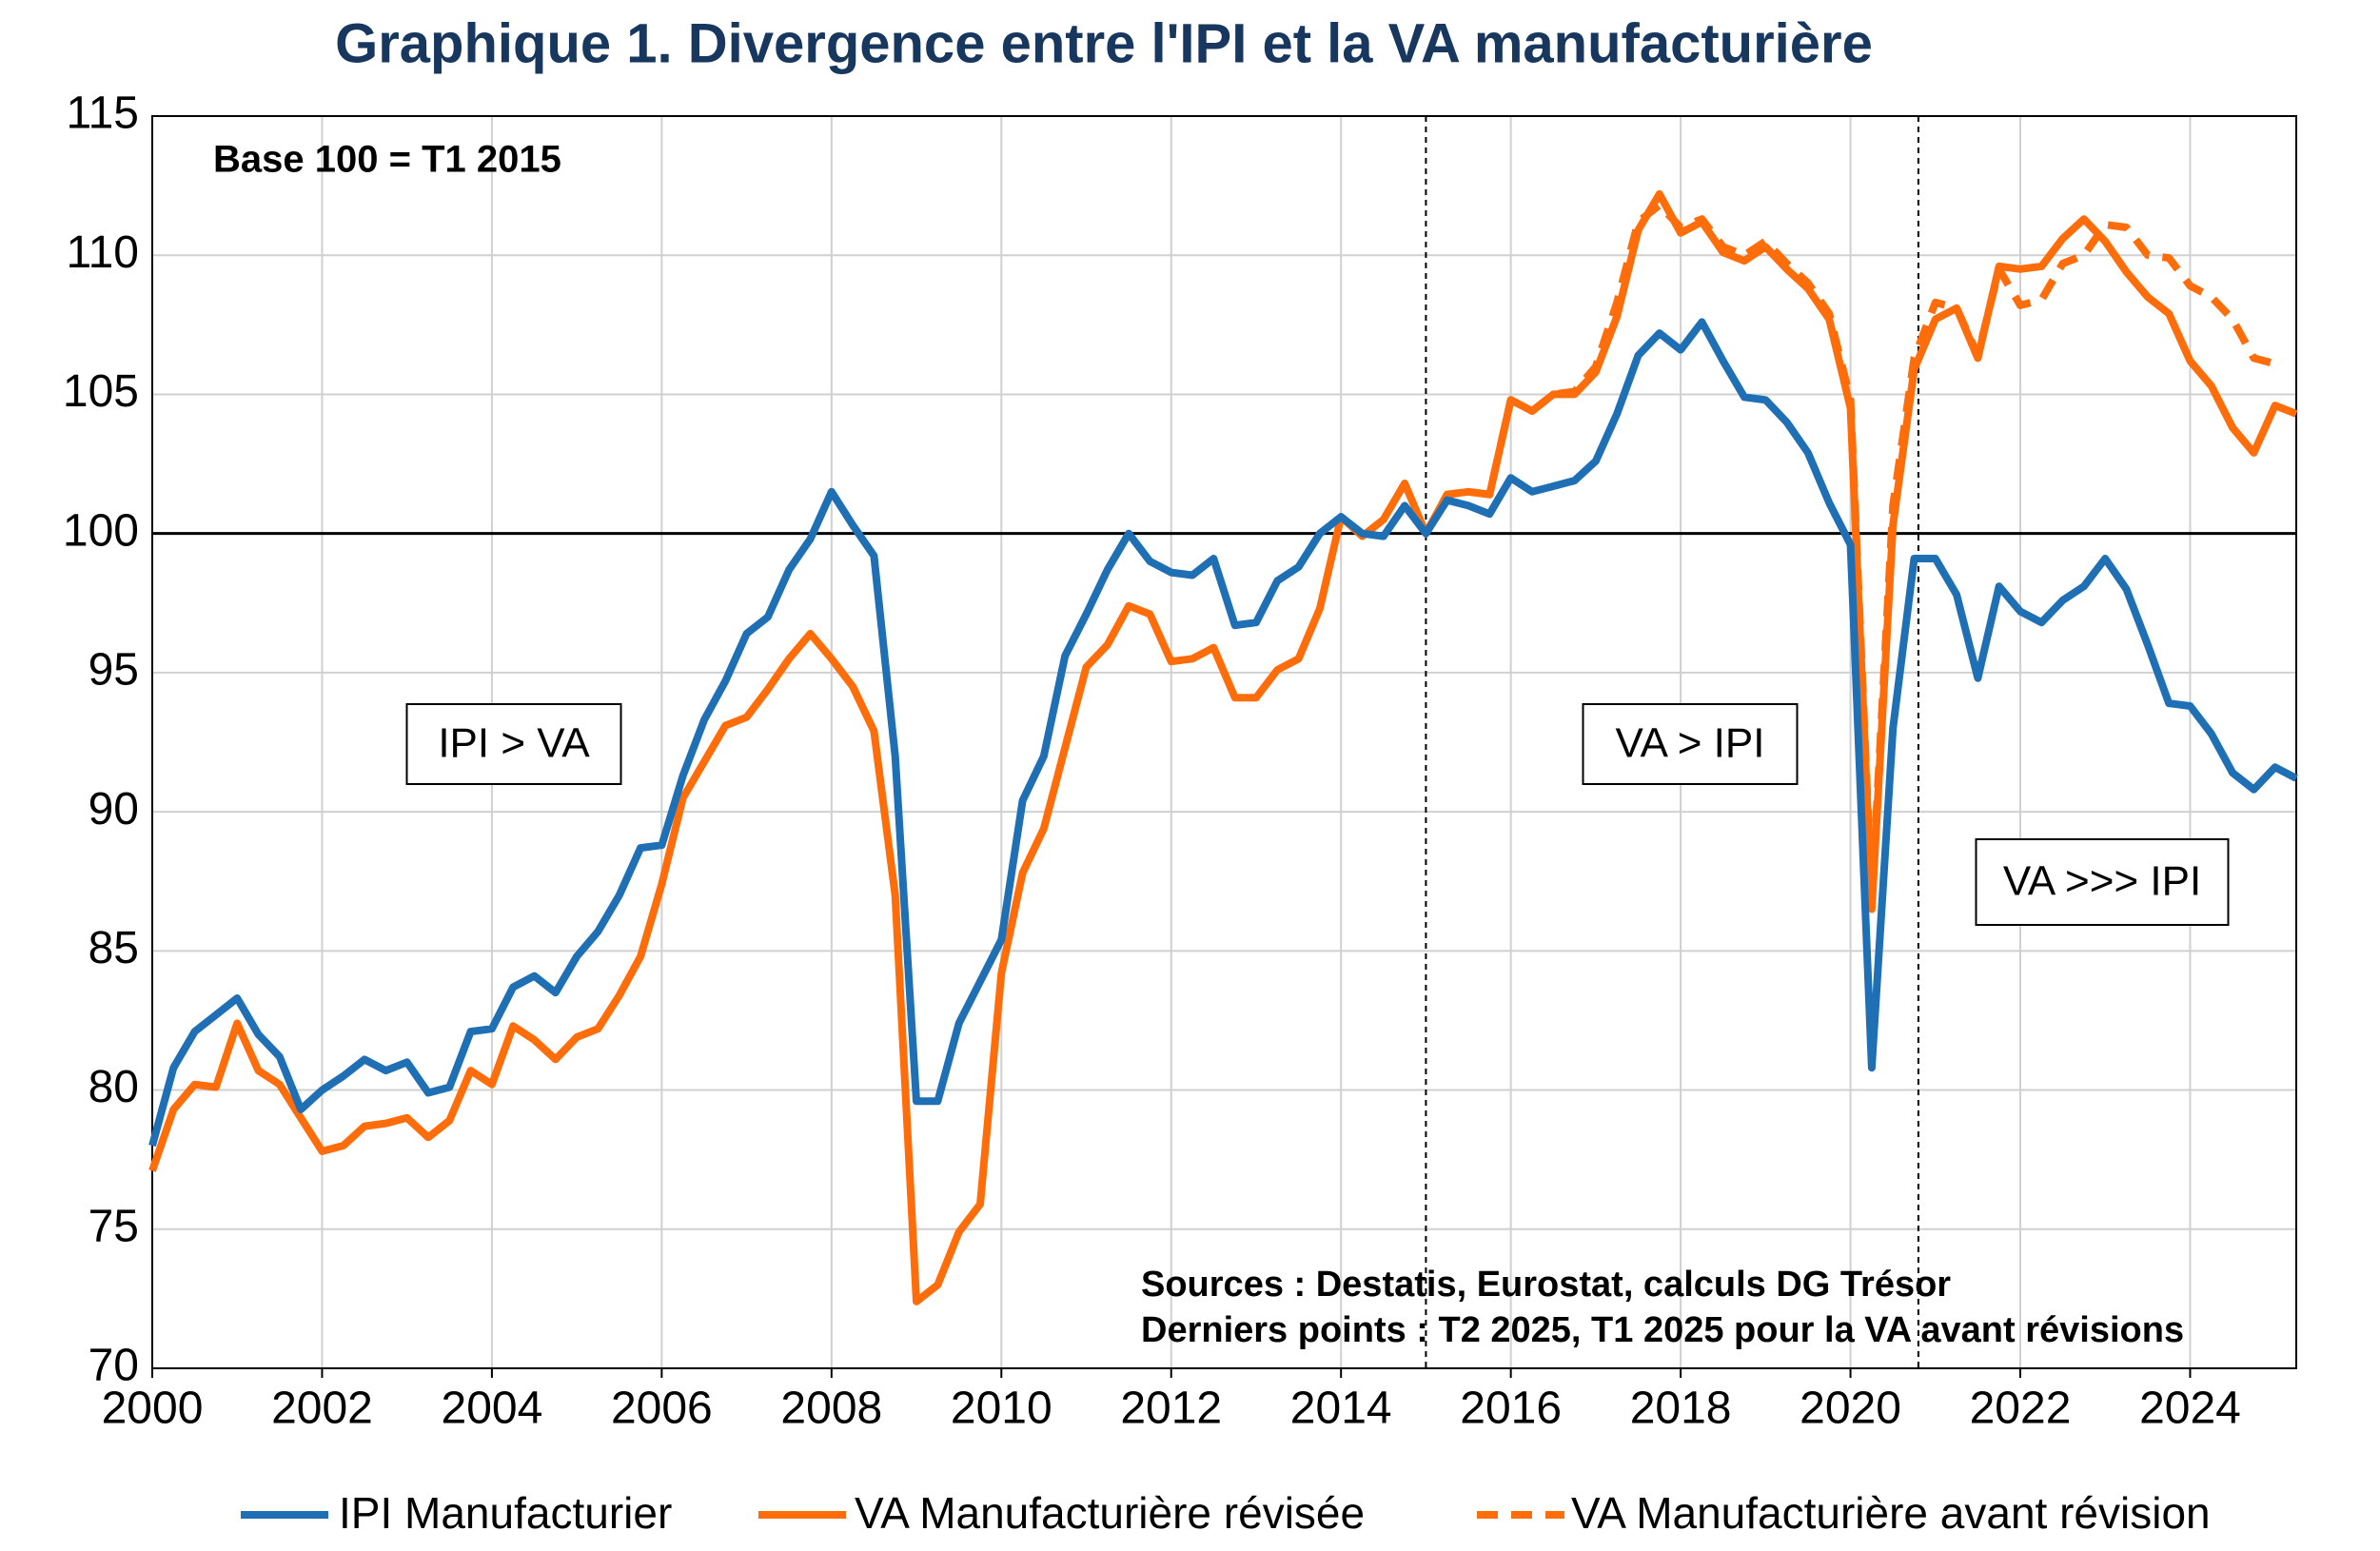 The height and width of the screenshot is (1551, 2380). Describe the element at coordinates (1681, 1409) in the screenshot. I see `x-tick-label: 2018` at that location.